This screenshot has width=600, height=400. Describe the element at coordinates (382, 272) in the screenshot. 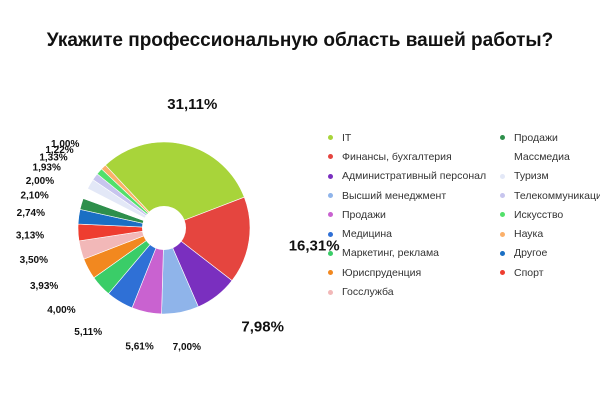

I see `legend-label: Юриспруденция` at that location.